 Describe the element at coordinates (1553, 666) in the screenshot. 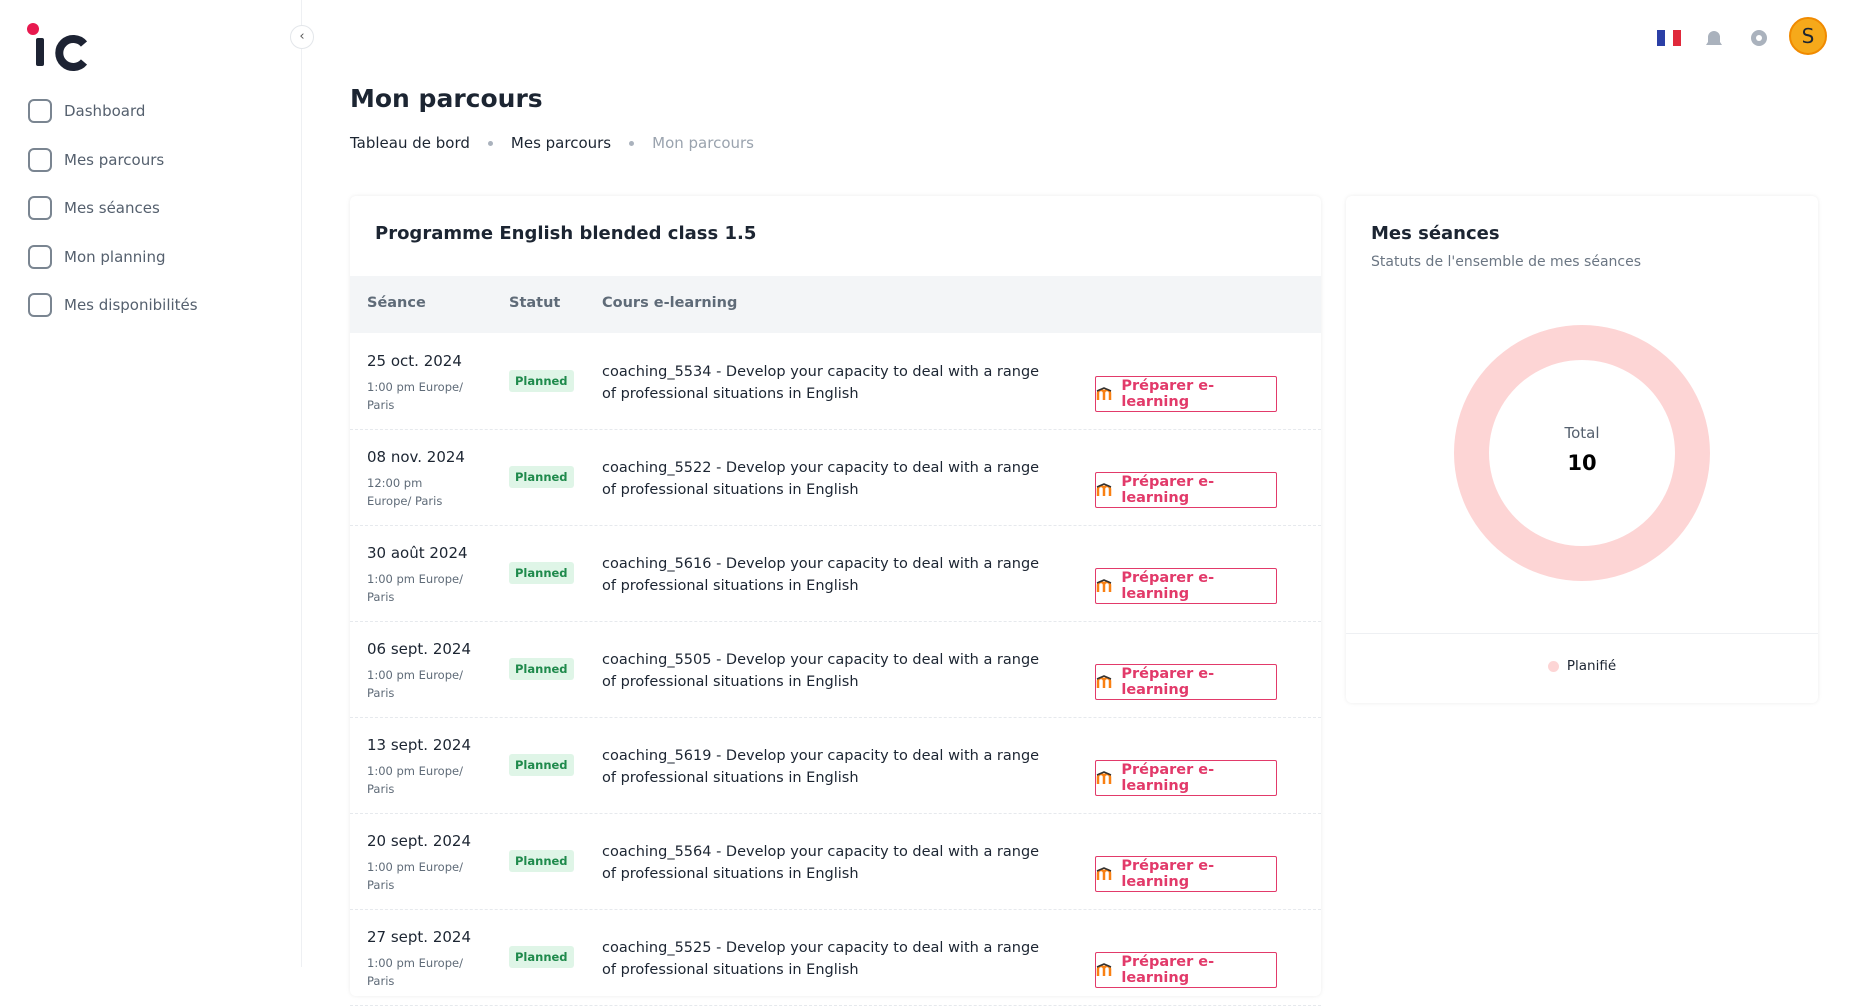

I see `legend-swatch` at that location.